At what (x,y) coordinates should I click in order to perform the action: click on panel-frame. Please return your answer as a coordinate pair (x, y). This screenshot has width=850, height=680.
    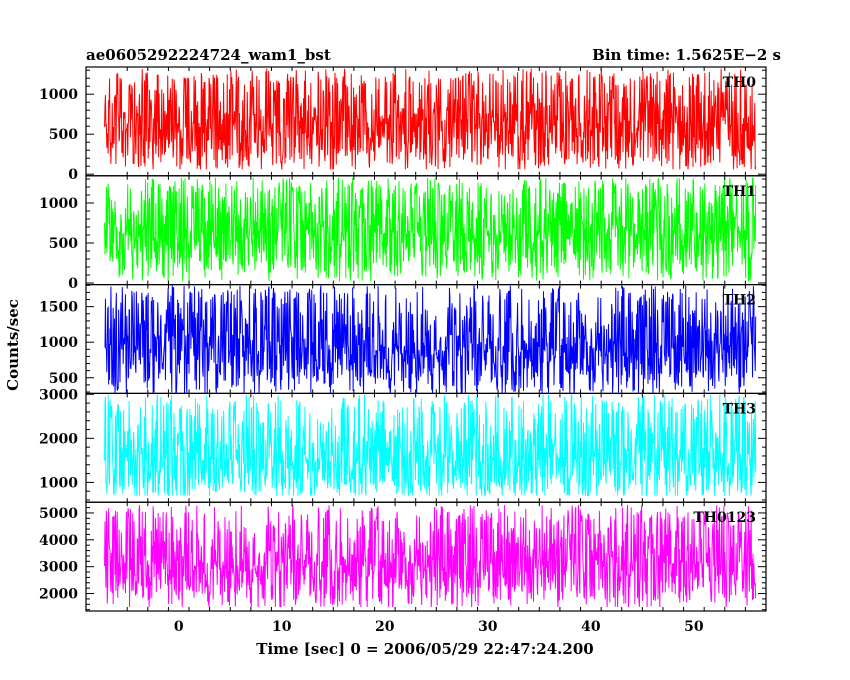
    Looking at the image, I should click on (426, 556).